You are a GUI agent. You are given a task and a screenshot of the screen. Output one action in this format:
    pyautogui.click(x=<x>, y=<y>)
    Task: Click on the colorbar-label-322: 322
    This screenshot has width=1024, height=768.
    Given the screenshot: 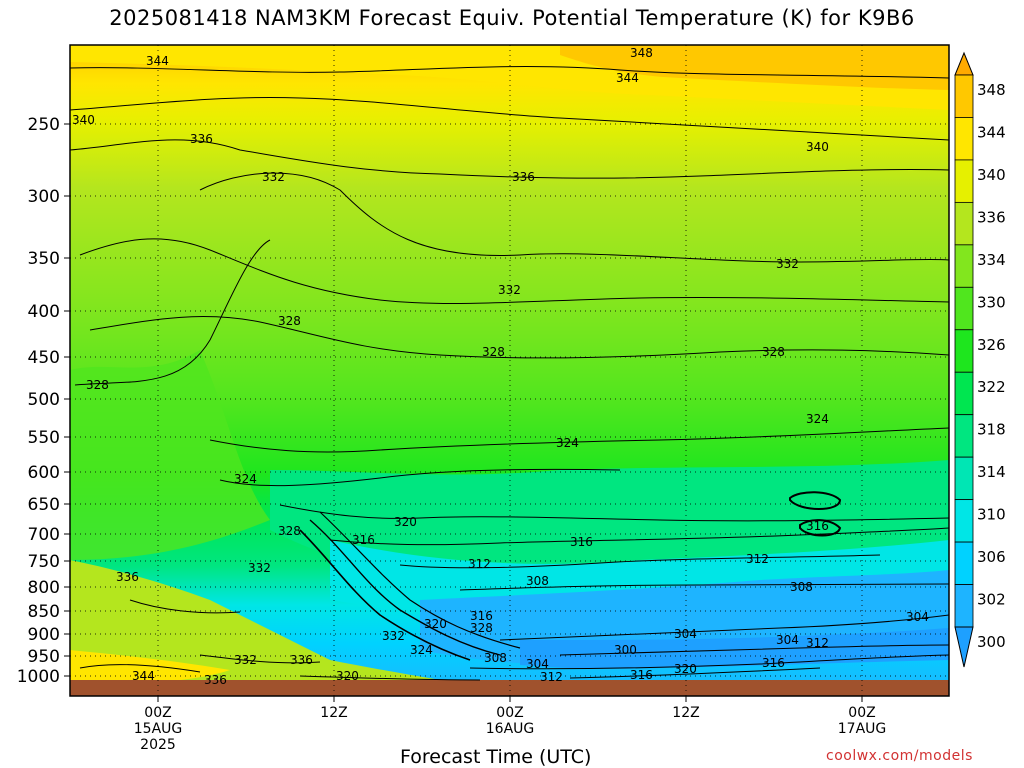 What is the action you would take?
    pyautogui.click(x=991, y=387)
    